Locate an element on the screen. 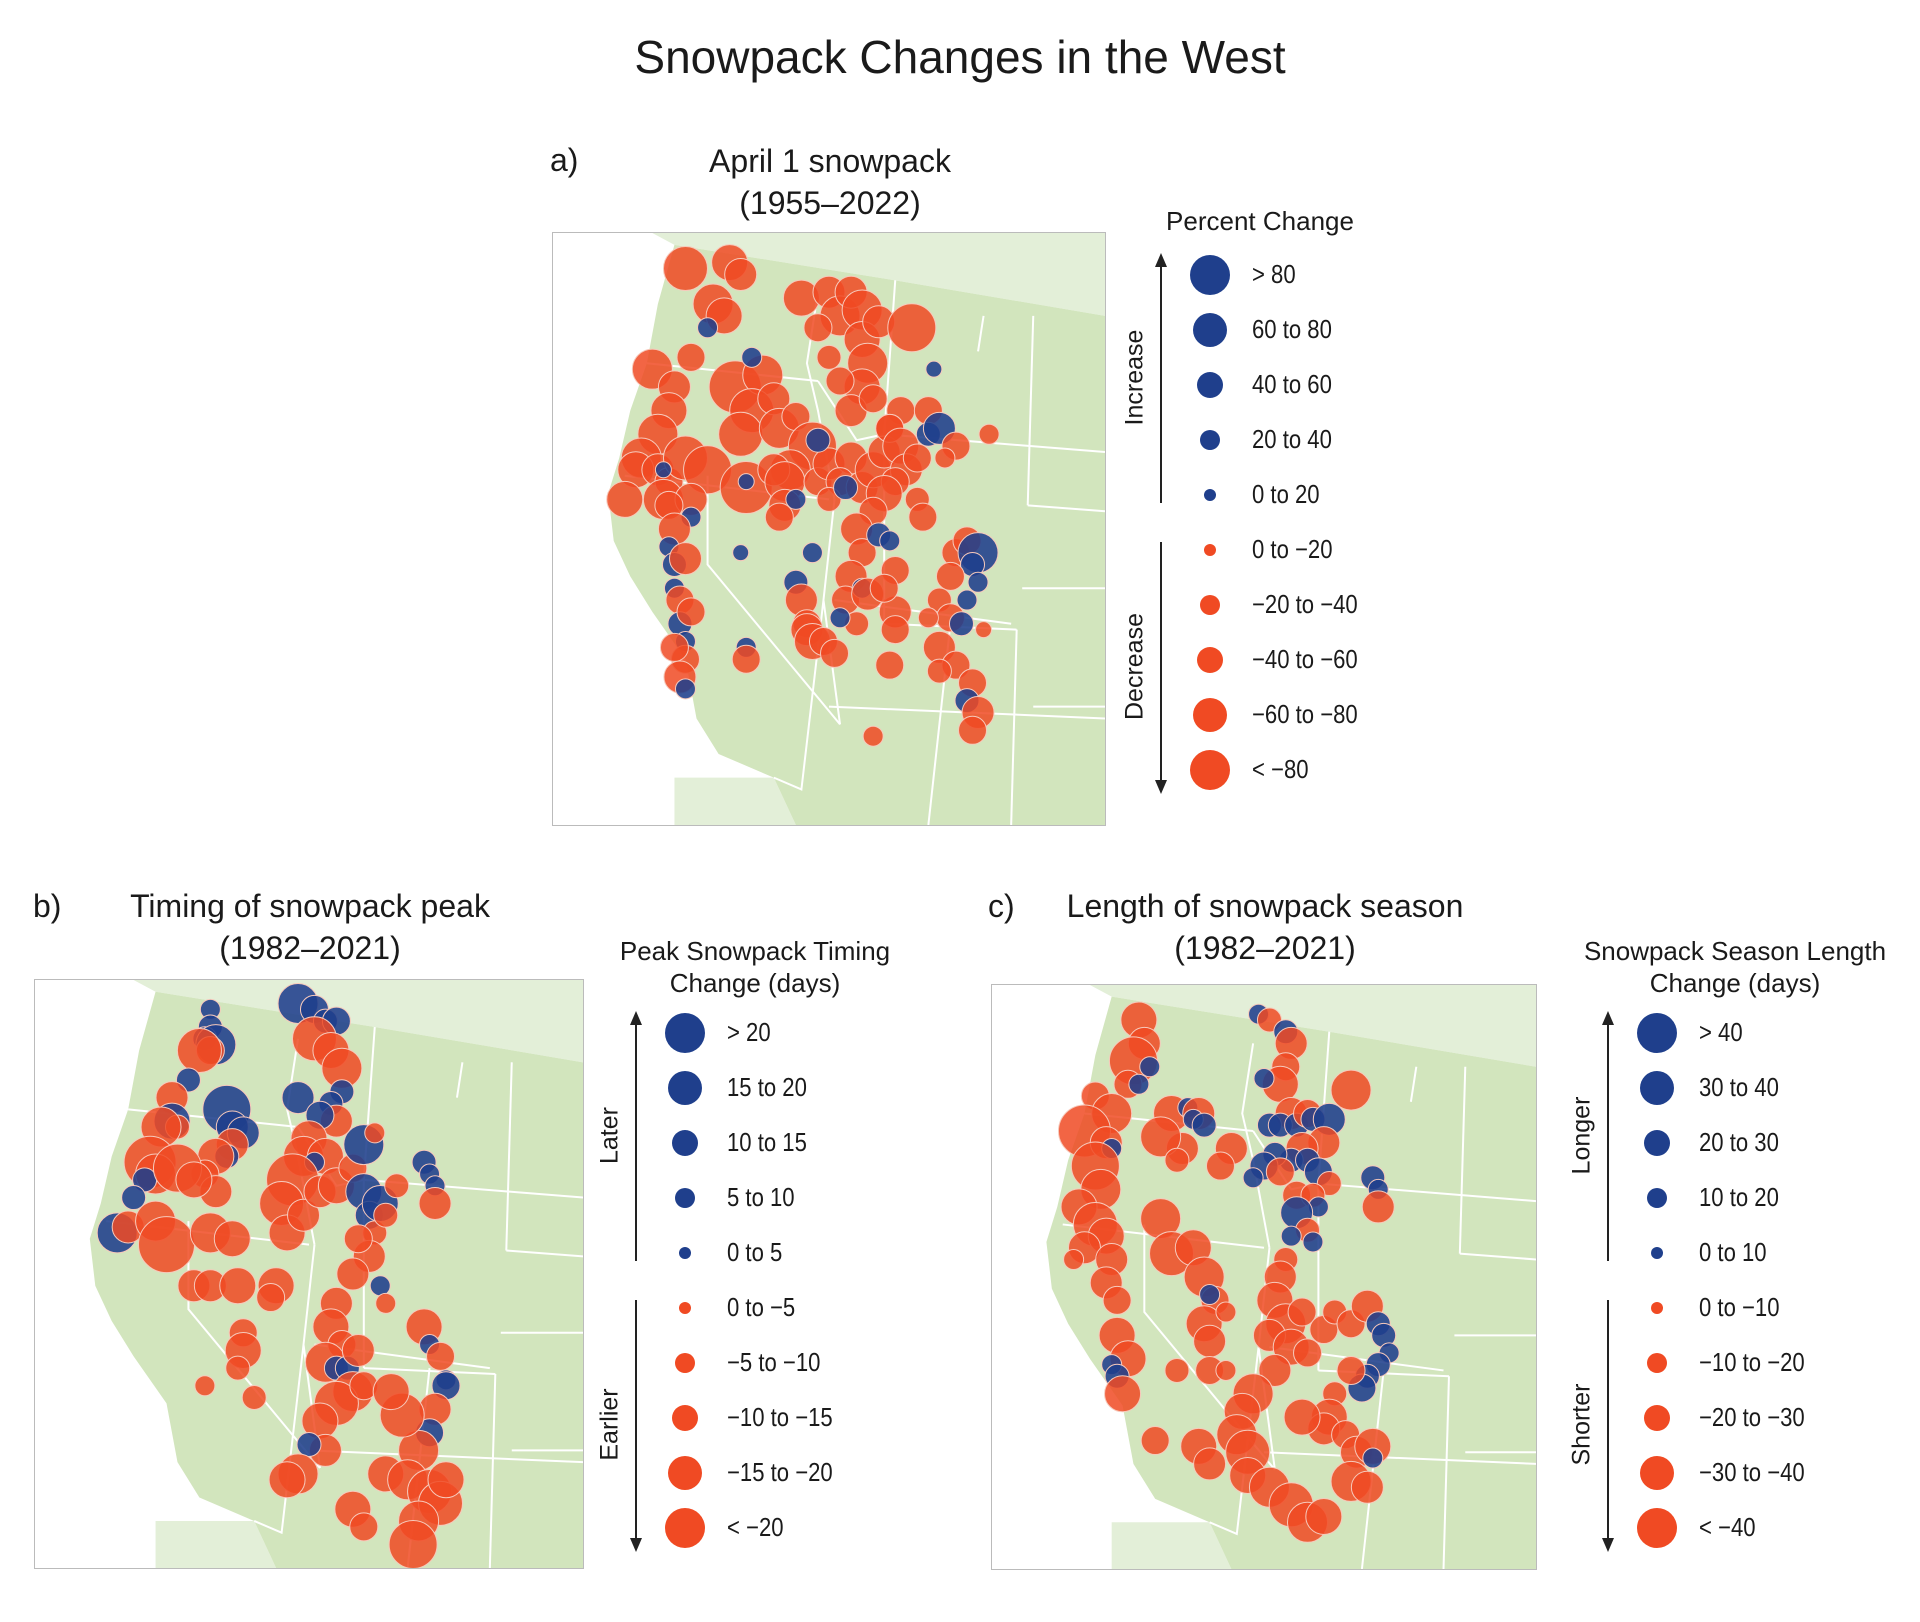  panel-a-title: April 1 snowpack (1955–2022) is located at coordinates (830, 182).